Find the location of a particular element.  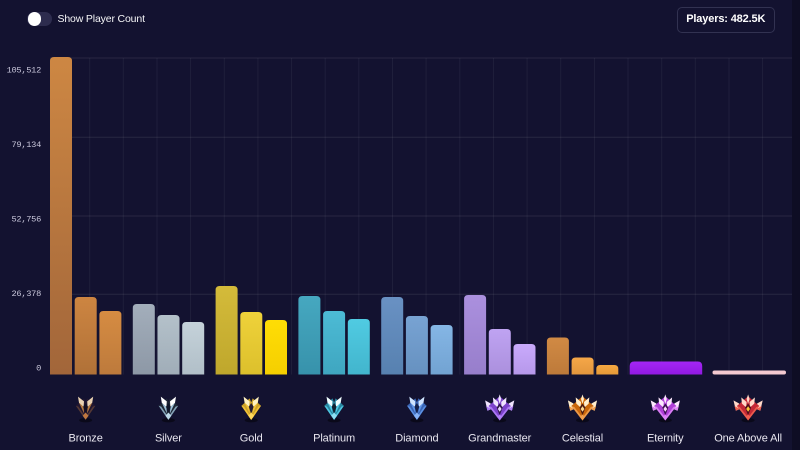

svg-text: Diamond is located at coordinates (416, 439).